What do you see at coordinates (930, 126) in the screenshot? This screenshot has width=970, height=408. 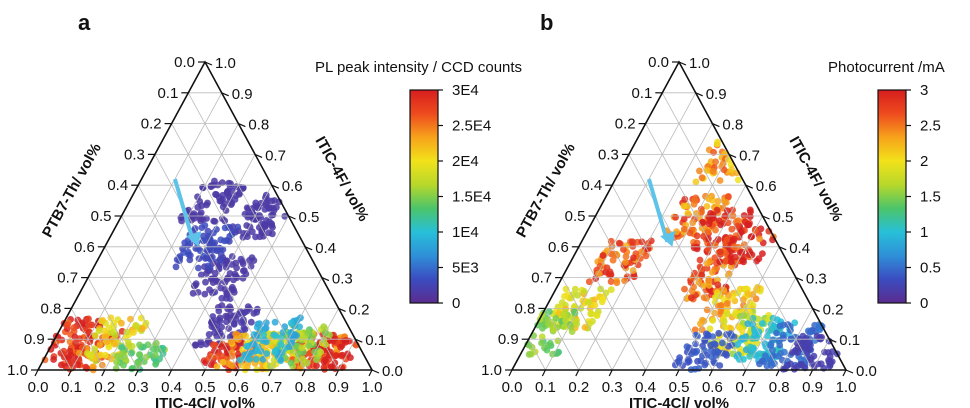 I see `colorbar-tick-label: 2.5` at bounding box center [930, 126].